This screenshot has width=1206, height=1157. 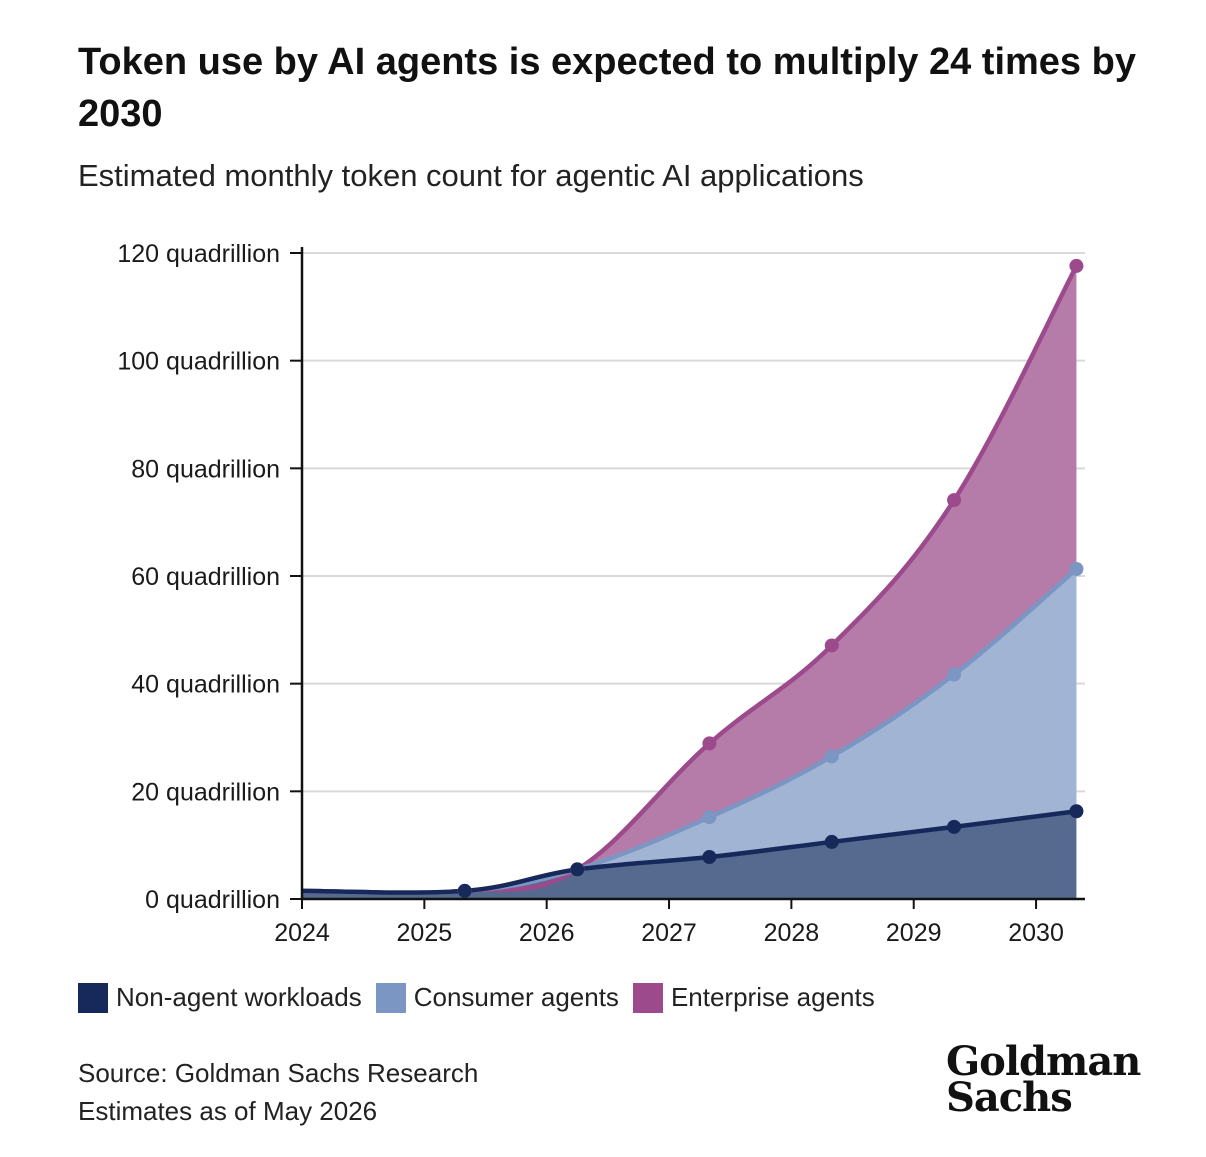 I want to click on area-non-agent, so click(x=689, y=855).